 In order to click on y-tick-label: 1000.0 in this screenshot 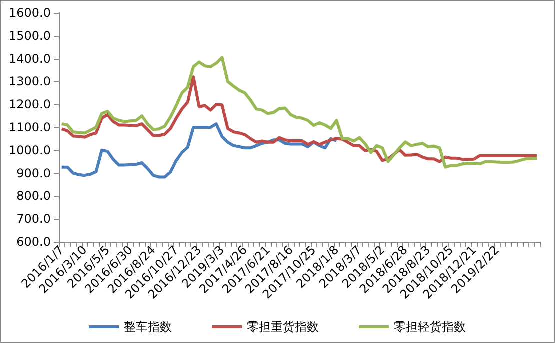, I will do `click(30, 150)`.